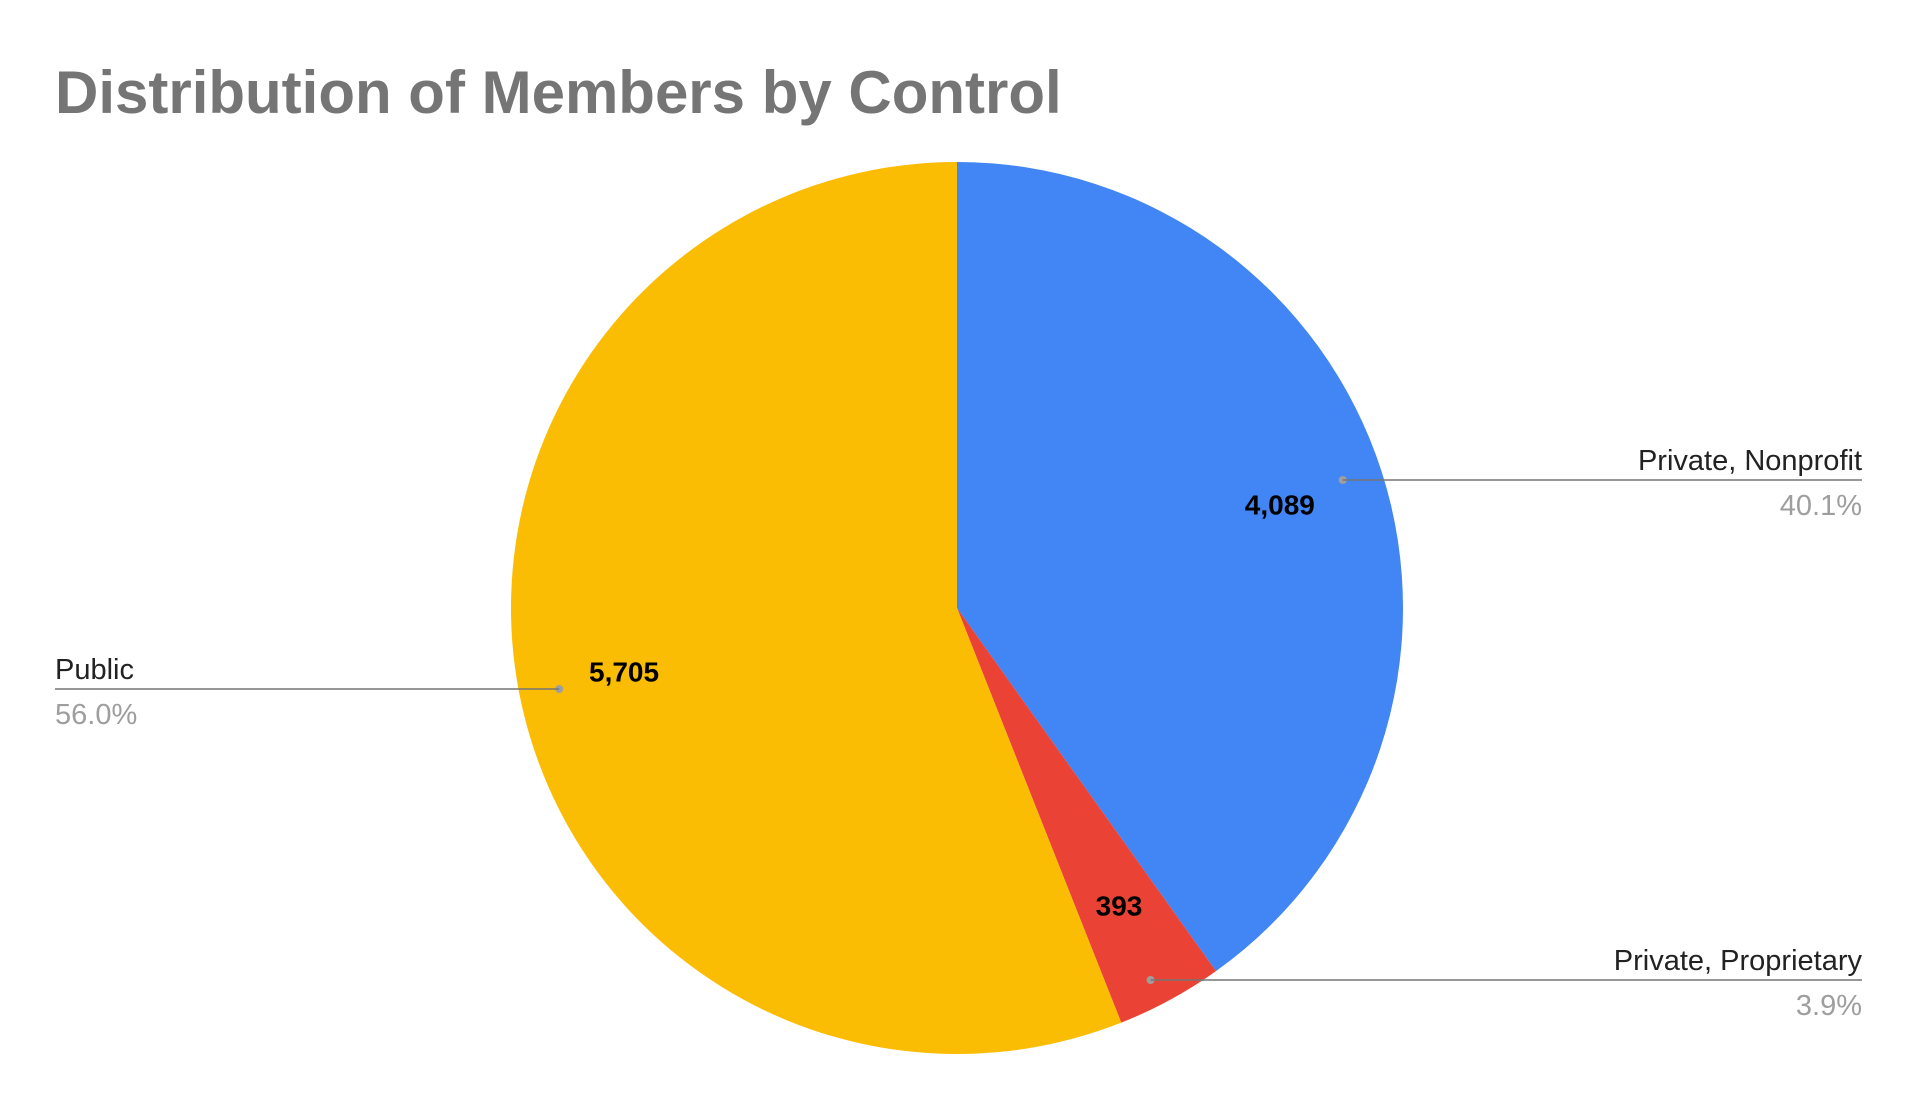 Image resolution: width=1906 pixels, height=1104 pixels. What do you see at coordinates (94, 670) in the screenshot?
I see `callout-name-public: Public` at bounding box center [94, 670].